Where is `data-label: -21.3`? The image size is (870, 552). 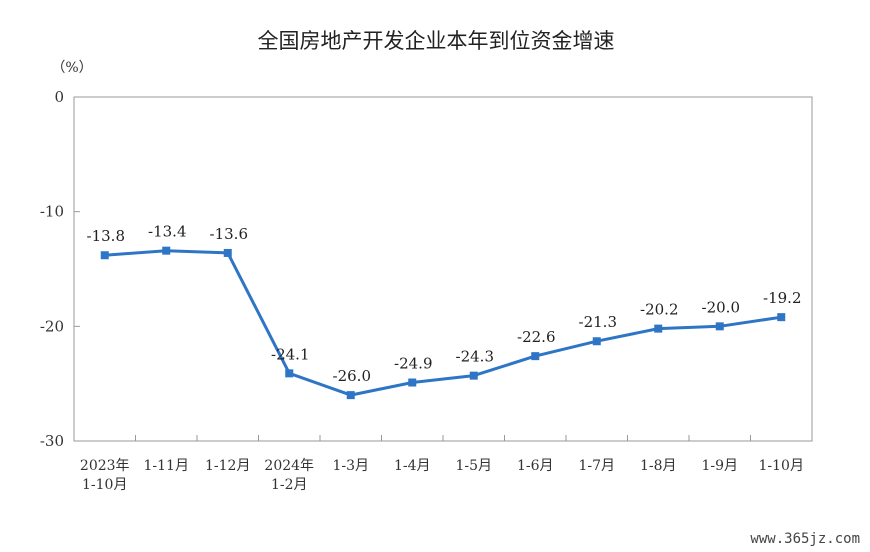 data-label: -21.3 is located at coordinates (598, 322).